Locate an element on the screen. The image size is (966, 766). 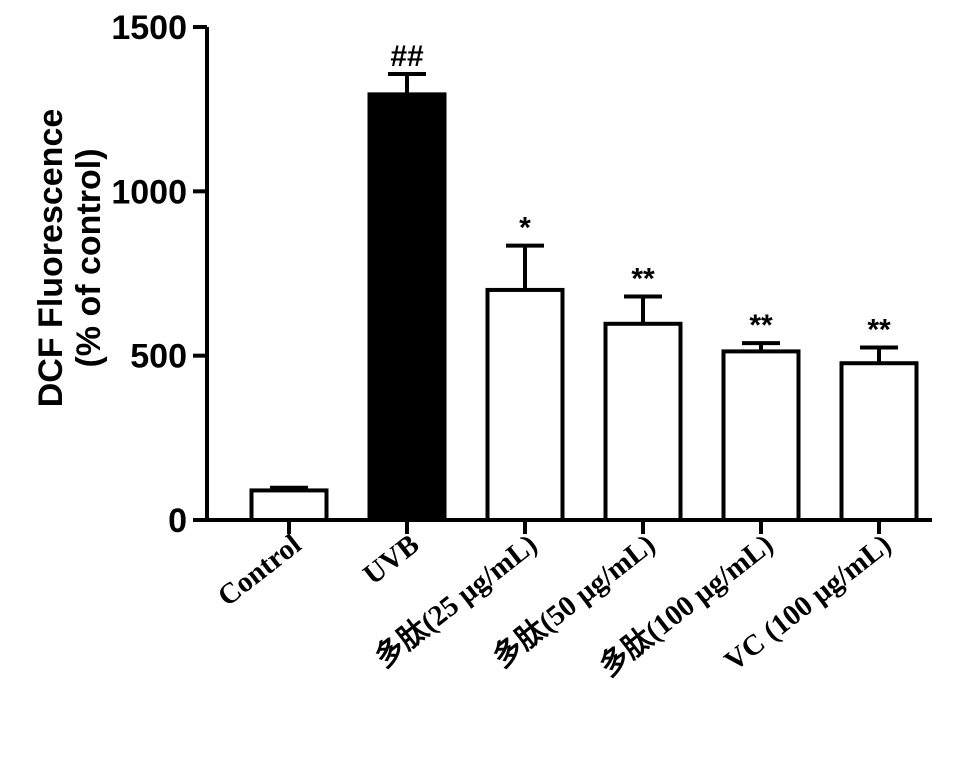
y-tick-label: 500 is located at coordinates (158, 357).